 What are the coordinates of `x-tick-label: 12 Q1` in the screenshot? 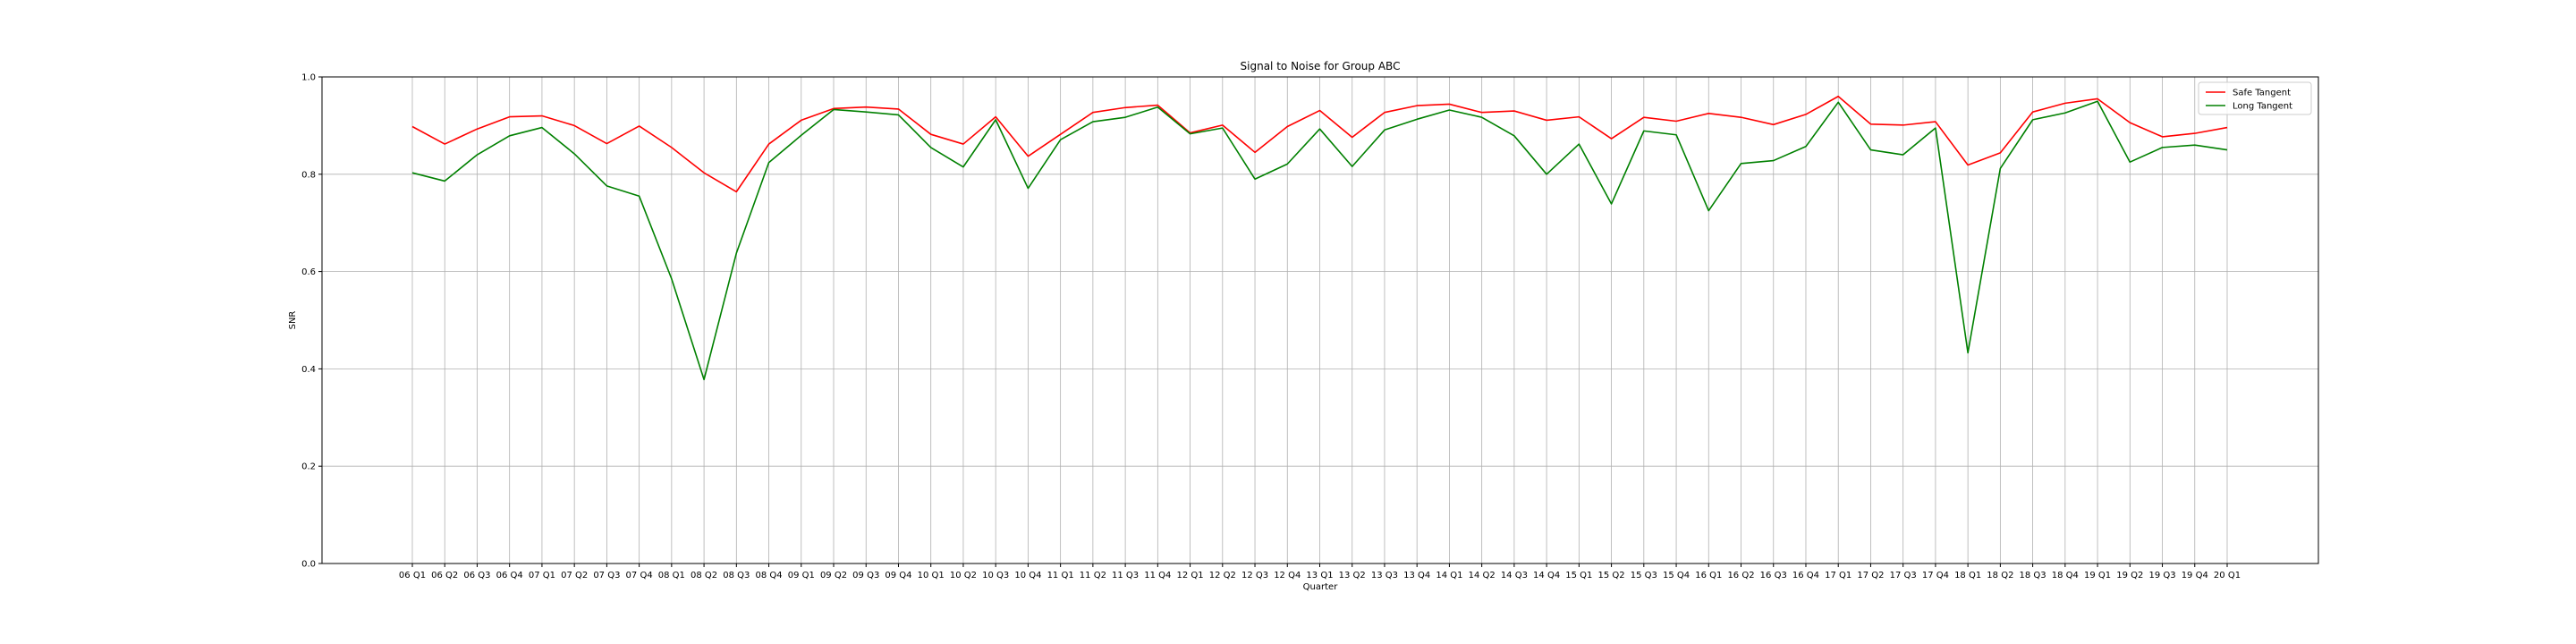 It's located at (1190, 575).